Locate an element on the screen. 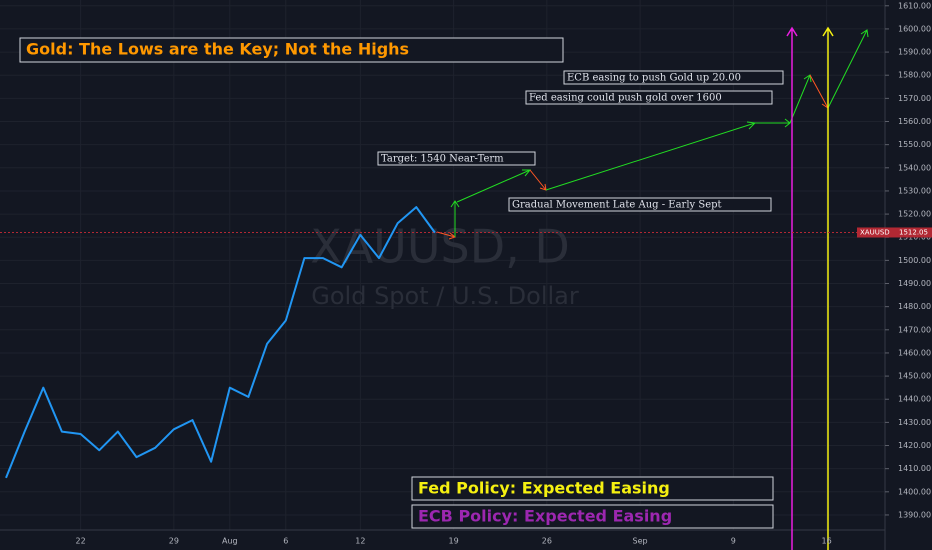 The height and width of the screenshot is (550, 932). x-tick-label: 6 is located at coordinates (285, 541).